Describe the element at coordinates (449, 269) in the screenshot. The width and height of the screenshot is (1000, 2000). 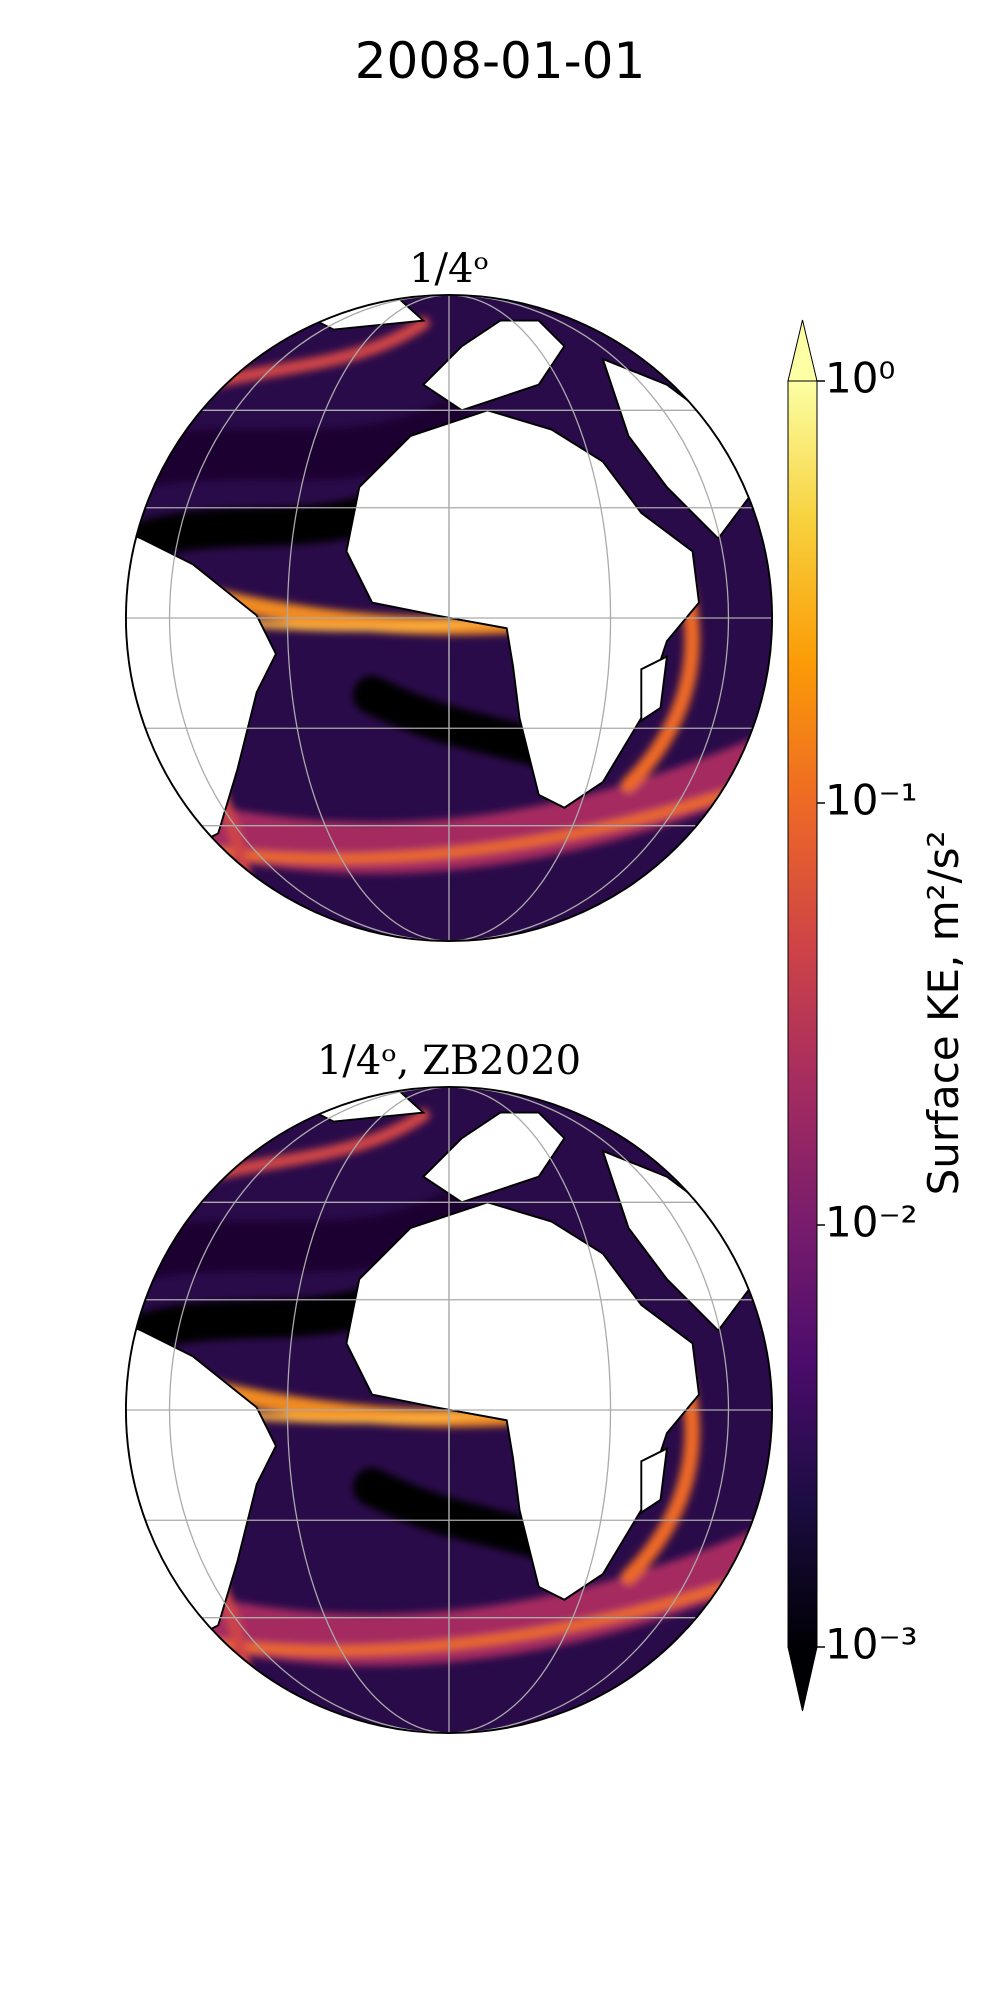
I see `panel-title: 1/4ᵒ` at that location.